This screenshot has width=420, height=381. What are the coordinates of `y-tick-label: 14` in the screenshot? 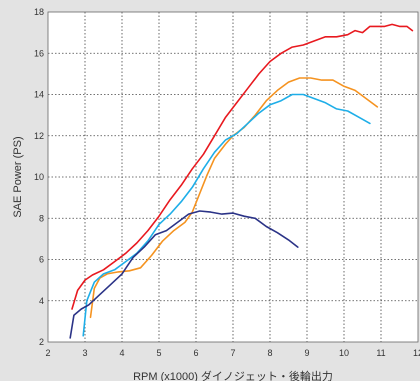 It's located at (39, 95).